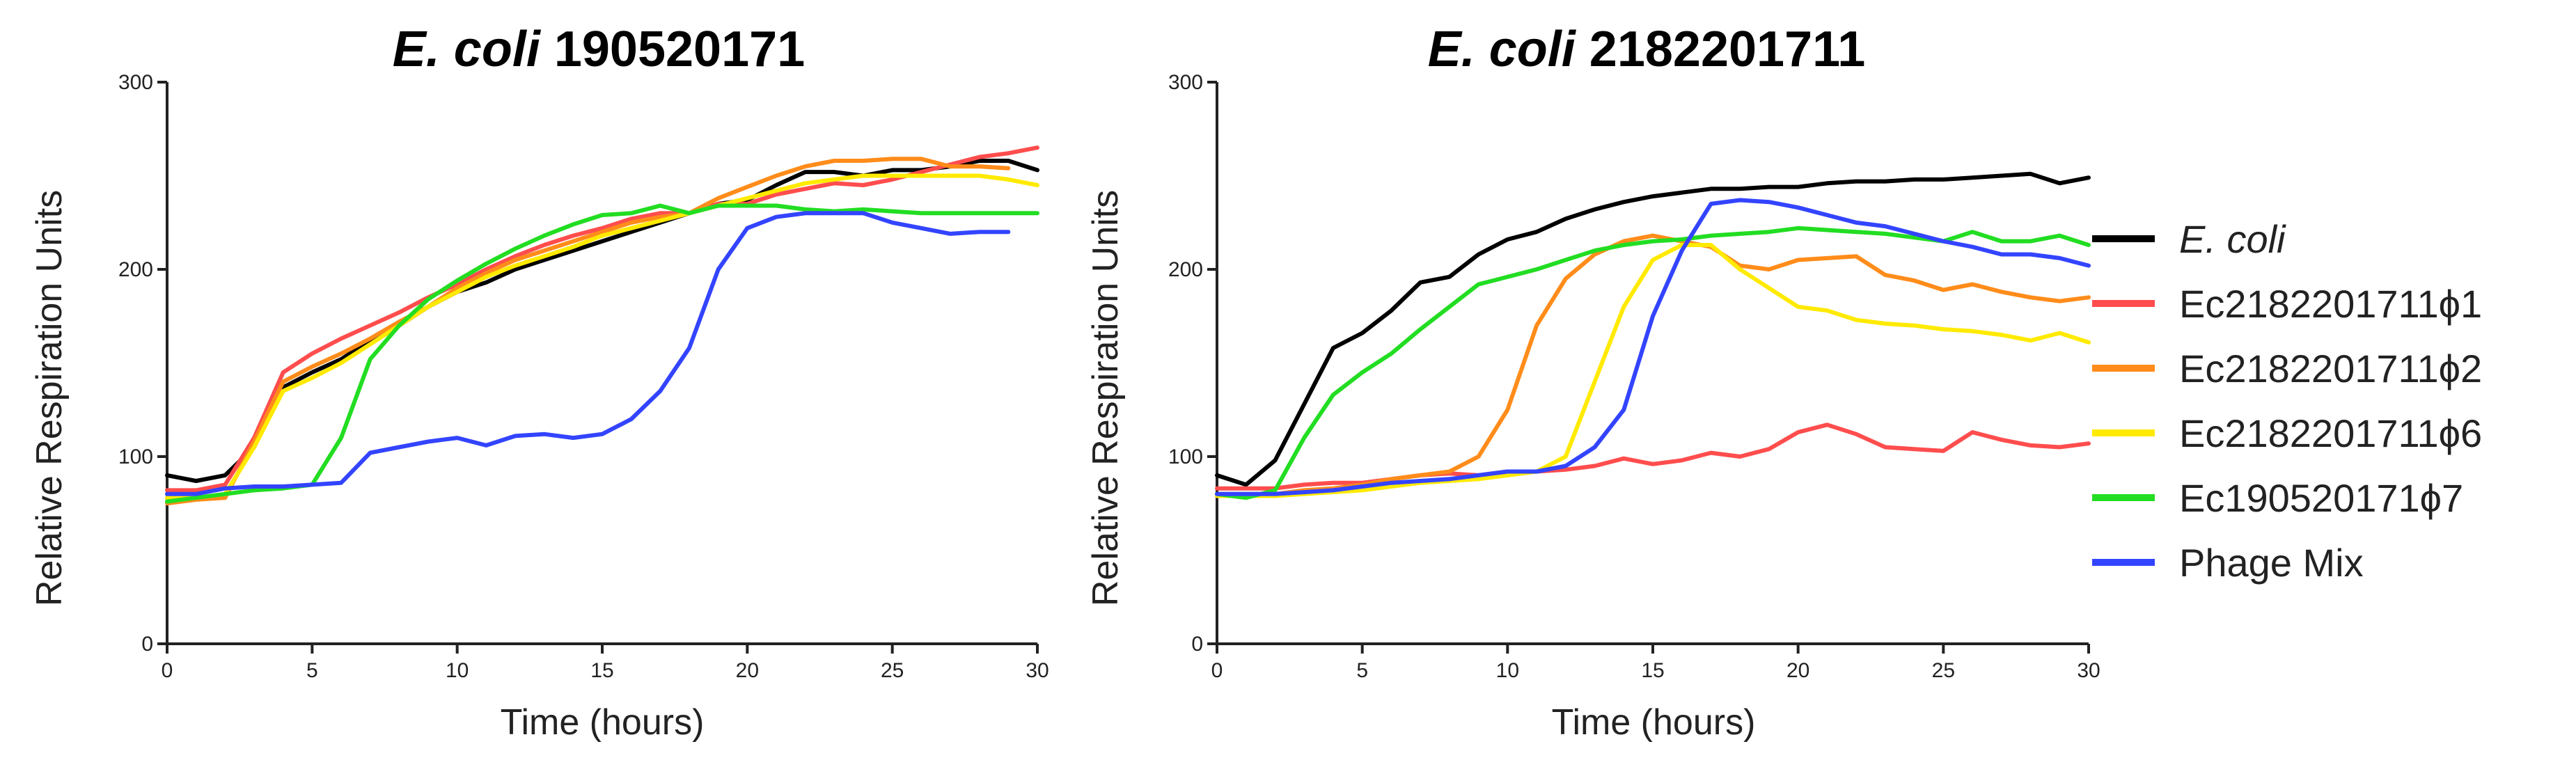 This screenshot has width=2576, height=767. I want to click on legend-label-1: Ec2182201711ϕ1, so click(2330, 304).